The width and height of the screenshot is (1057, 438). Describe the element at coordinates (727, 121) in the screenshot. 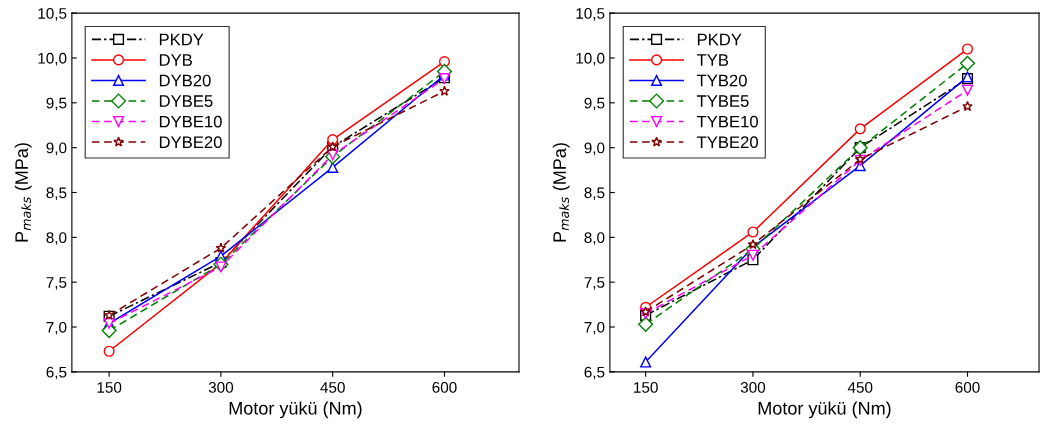

I see `legend-label: TYBE10` at that location.